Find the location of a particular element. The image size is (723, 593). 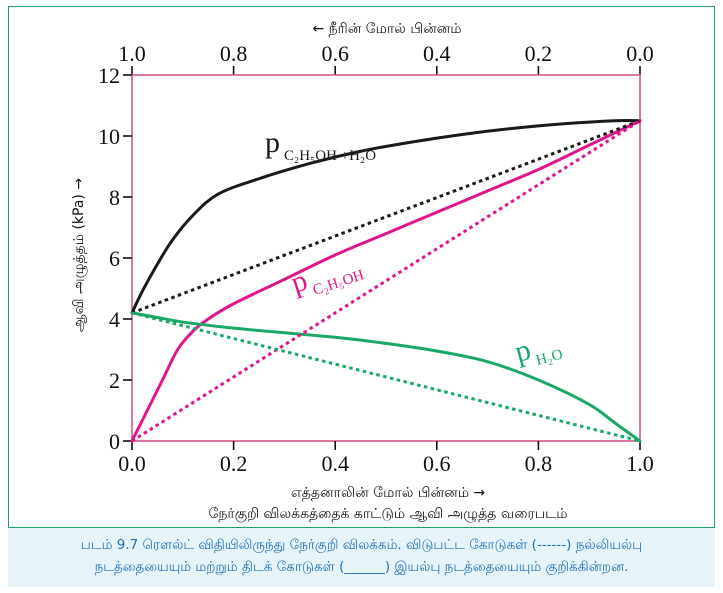

x-axis-ticks: 0.0 0.2 0.4 0.6 0.8 1.0 is located at coordinates (386, 458).